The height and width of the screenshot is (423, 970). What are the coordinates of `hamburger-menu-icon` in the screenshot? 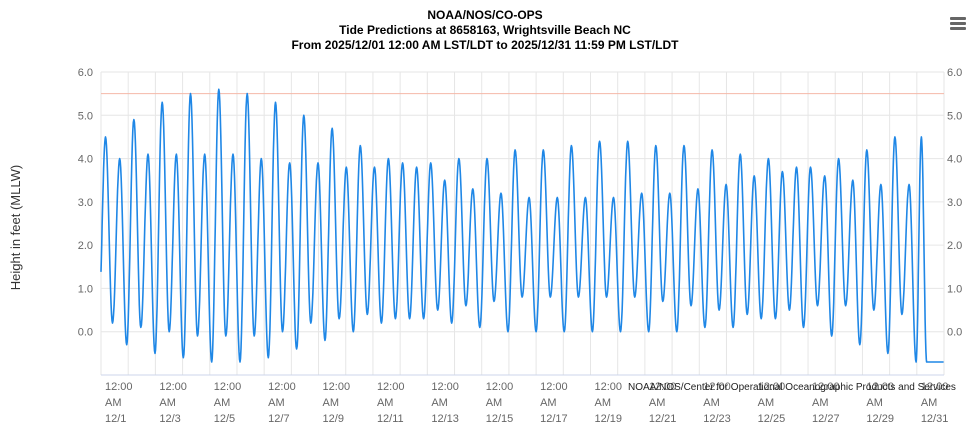 It's located at (958, 24).